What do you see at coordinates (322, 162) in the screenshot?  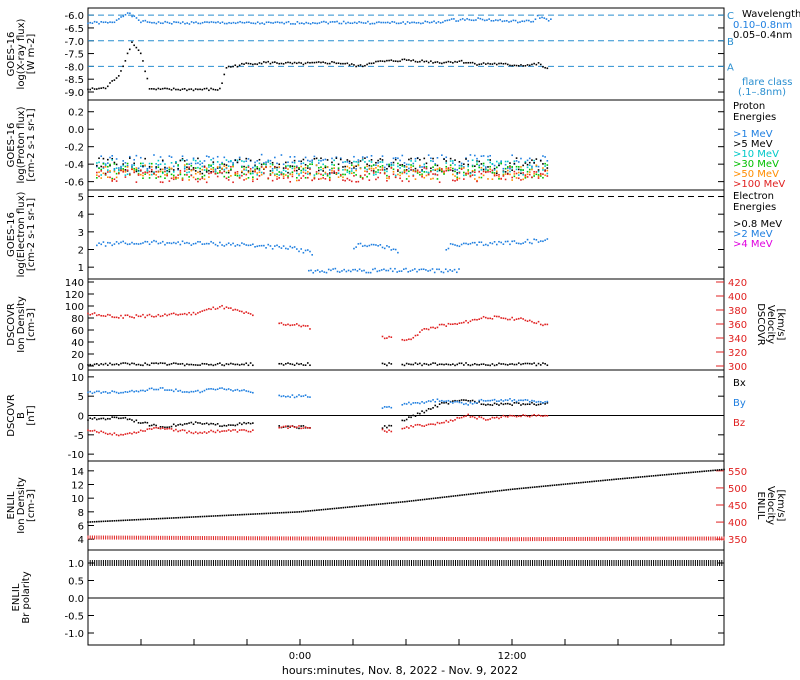 I see `series->1 MeV` at bounding box center [322, 162].